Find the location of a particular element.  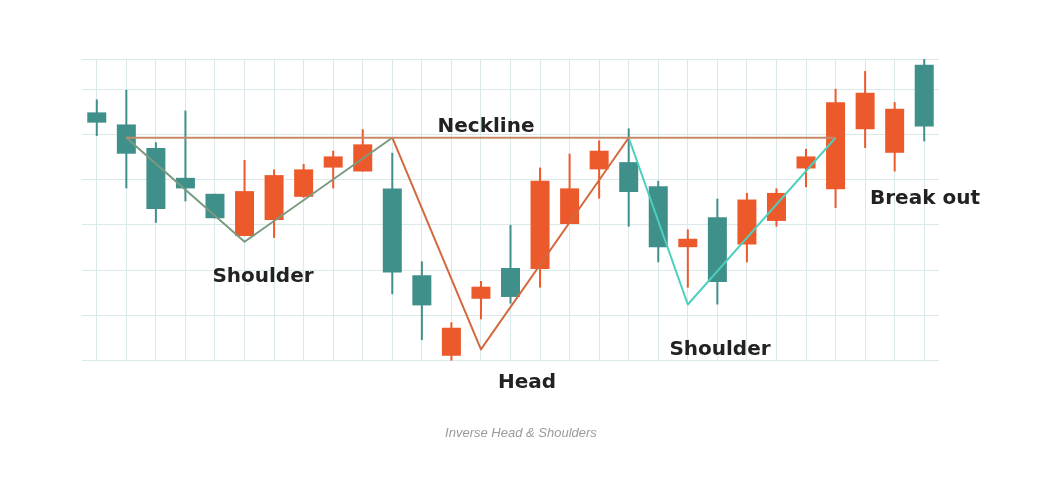

text: Head is located at coordinates (527, 381).